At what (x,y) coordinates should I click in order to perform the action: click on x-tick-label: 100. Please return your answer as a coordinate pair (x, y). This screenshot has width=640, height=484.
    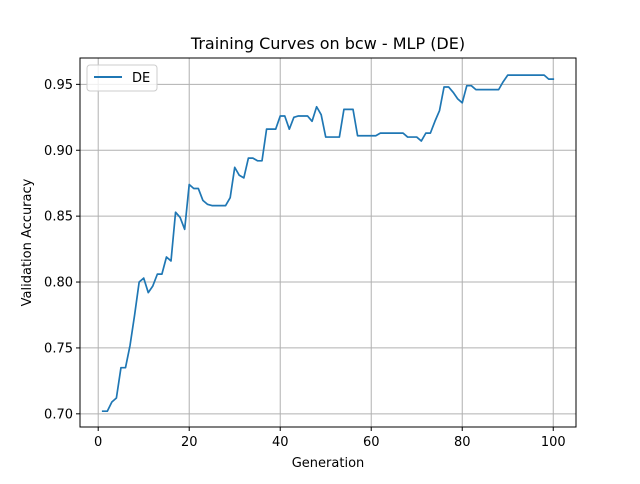
    Looking at the image, I should click on (553, 442).